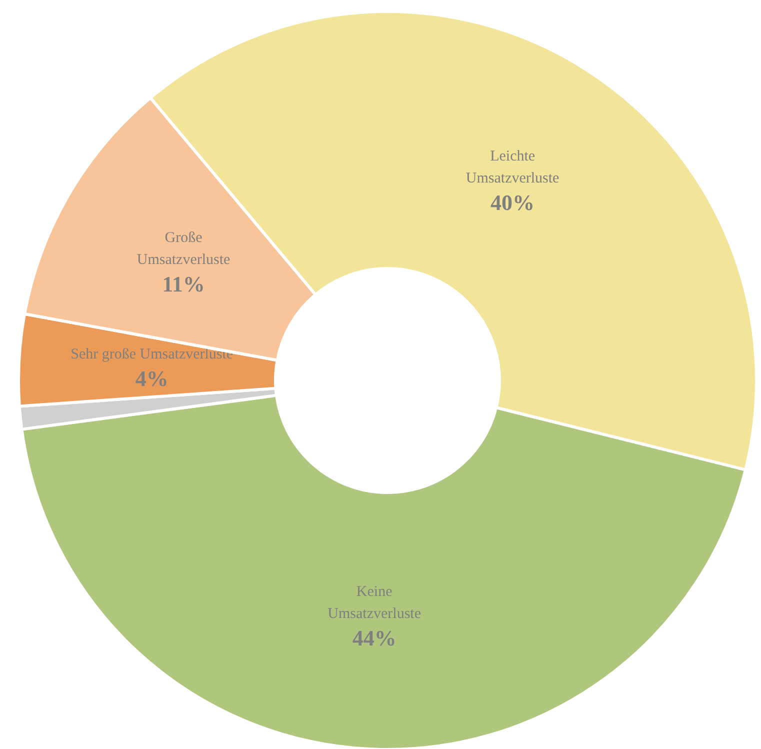  I want to click on data-label: 44%, so click(374, 638).